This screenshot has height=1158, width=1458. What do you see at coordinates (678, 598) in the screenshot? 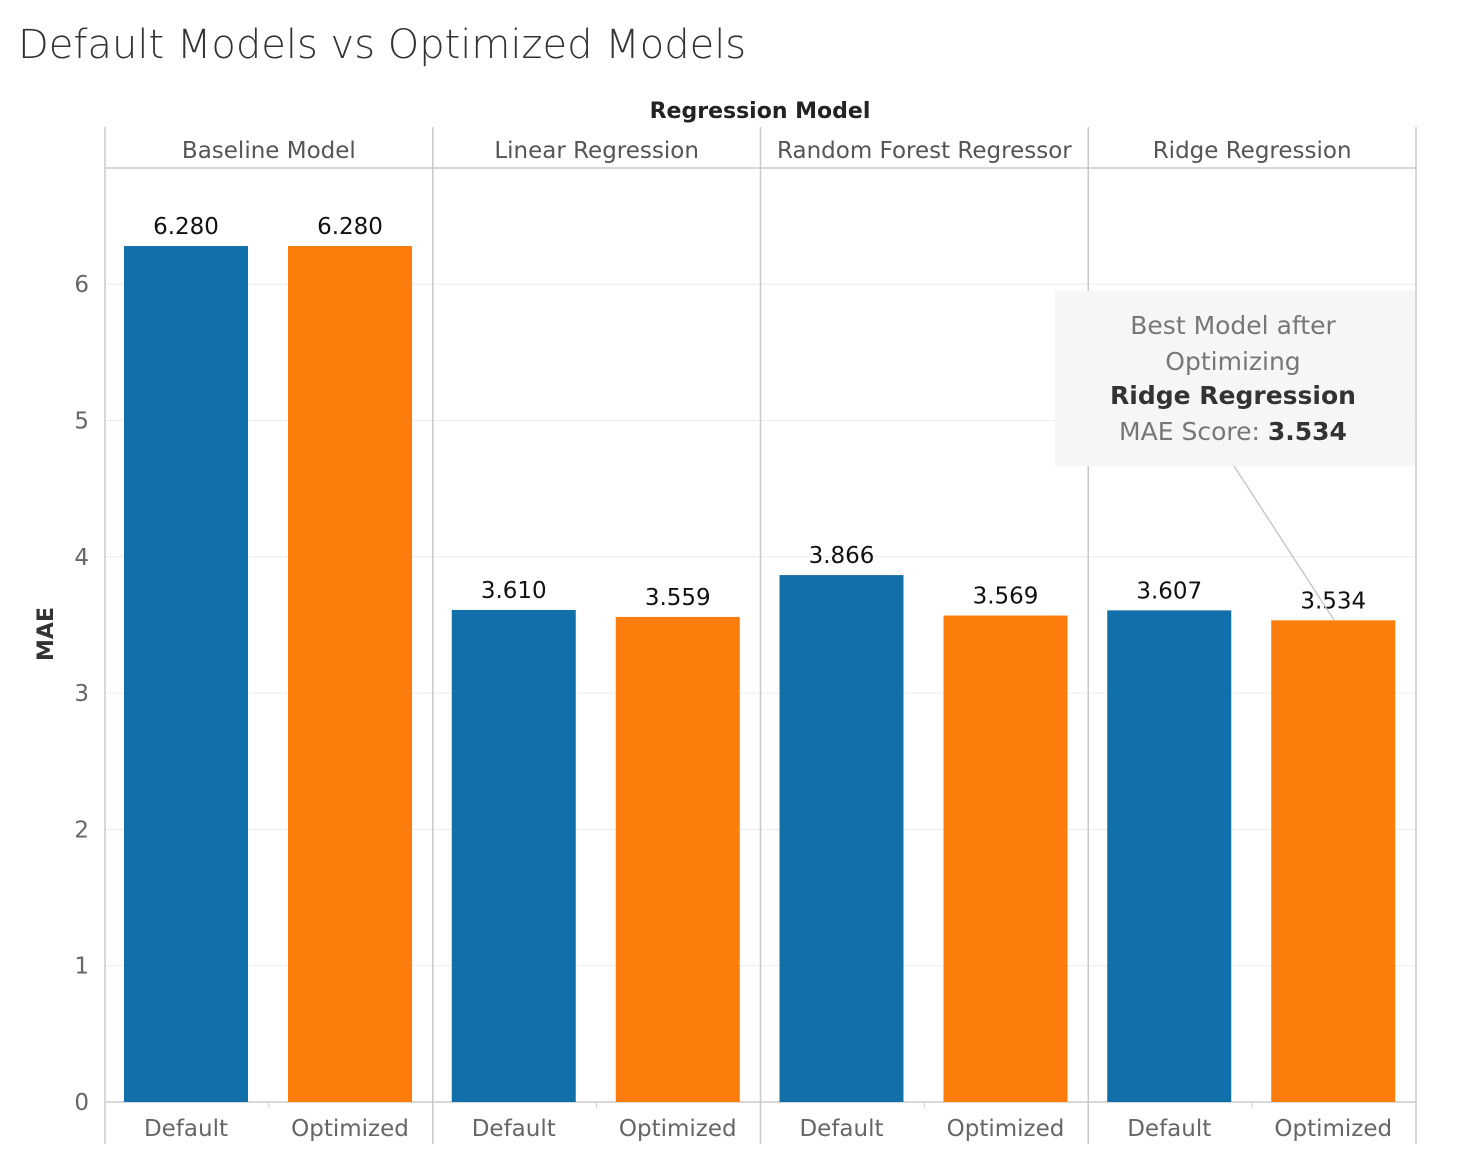
I see `bar-value-label: 3.559` at bounding box center [678, 598].